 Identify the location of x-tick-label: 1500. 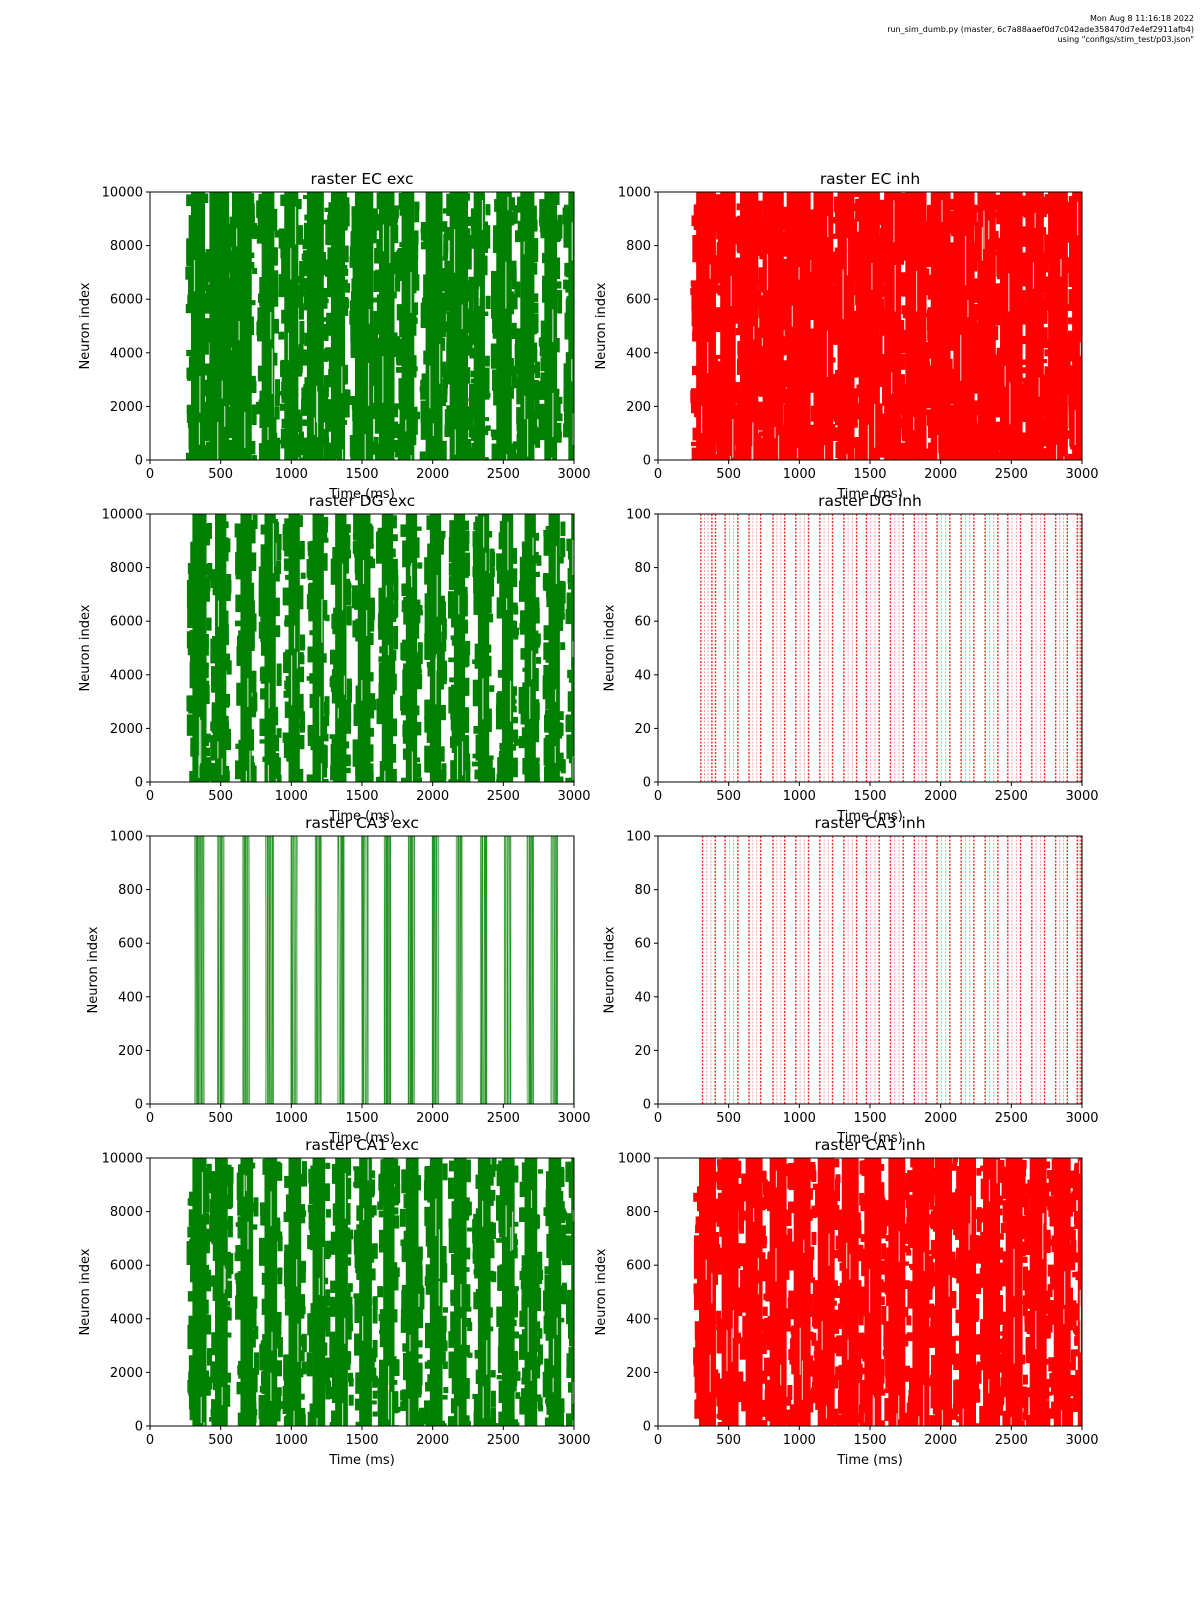
(361, 474).